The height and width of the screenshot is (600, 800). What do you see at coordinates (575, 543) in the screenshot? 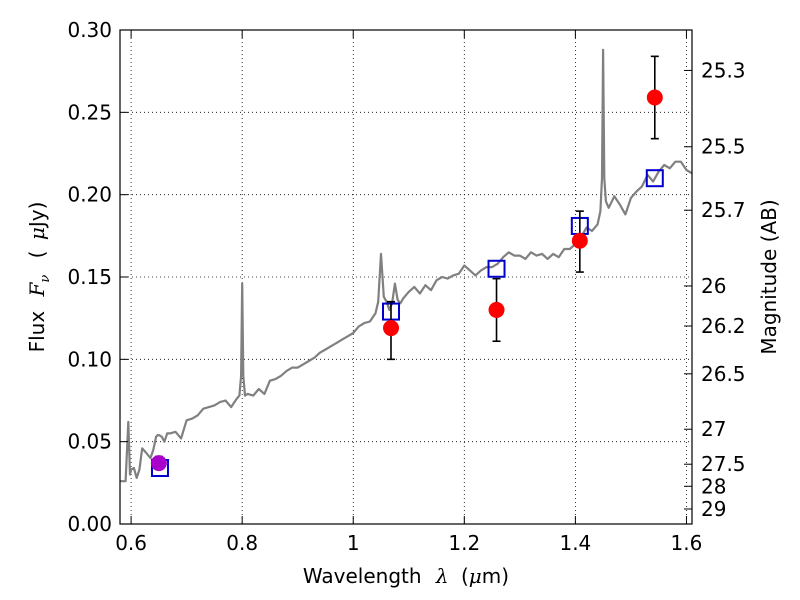
I see `x-tick-label: 1.4` at bounding box center [575, 543].